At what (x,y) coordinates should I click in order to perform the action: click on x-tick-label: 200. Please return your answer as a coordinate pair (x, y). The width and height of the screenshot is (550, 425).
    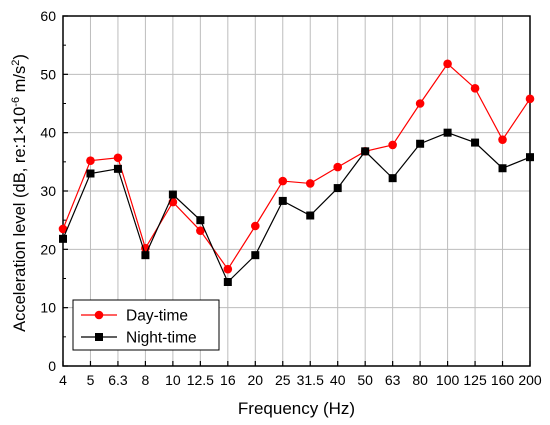
    Looking at the image, I should click on (530, 380).